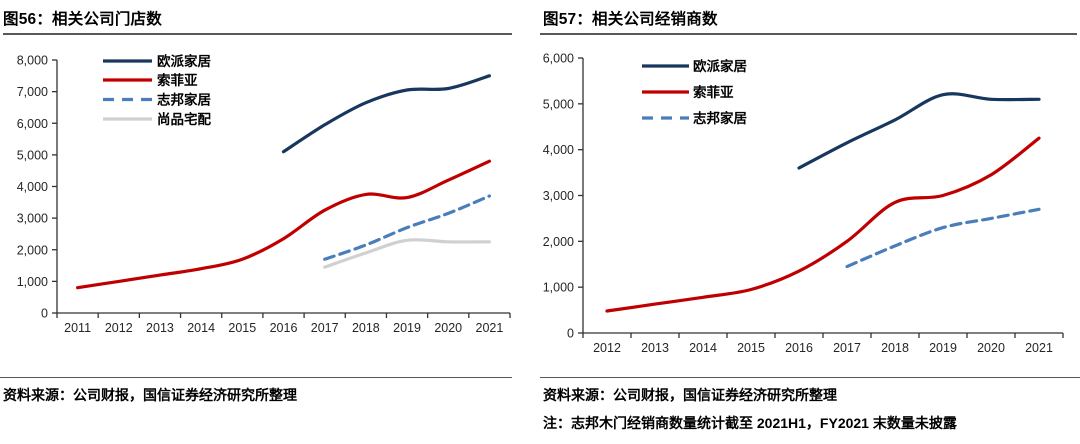 Image resolution: width=1080 pixels, height=444 pixels. Describe the element at coordinates (283, 224) in the screenshot. I see `series-line-索菲亚` at that location.